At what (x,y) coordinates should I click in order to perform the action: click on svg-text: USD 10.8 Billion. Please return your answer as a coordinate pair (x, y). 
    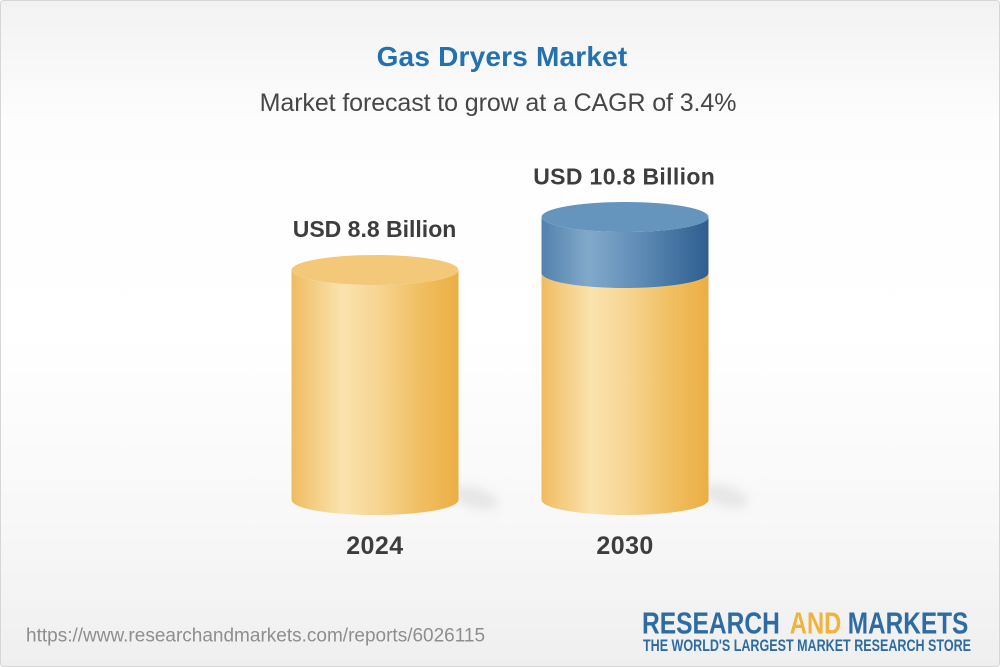
    Looking at the image, I should click on (624, 177).